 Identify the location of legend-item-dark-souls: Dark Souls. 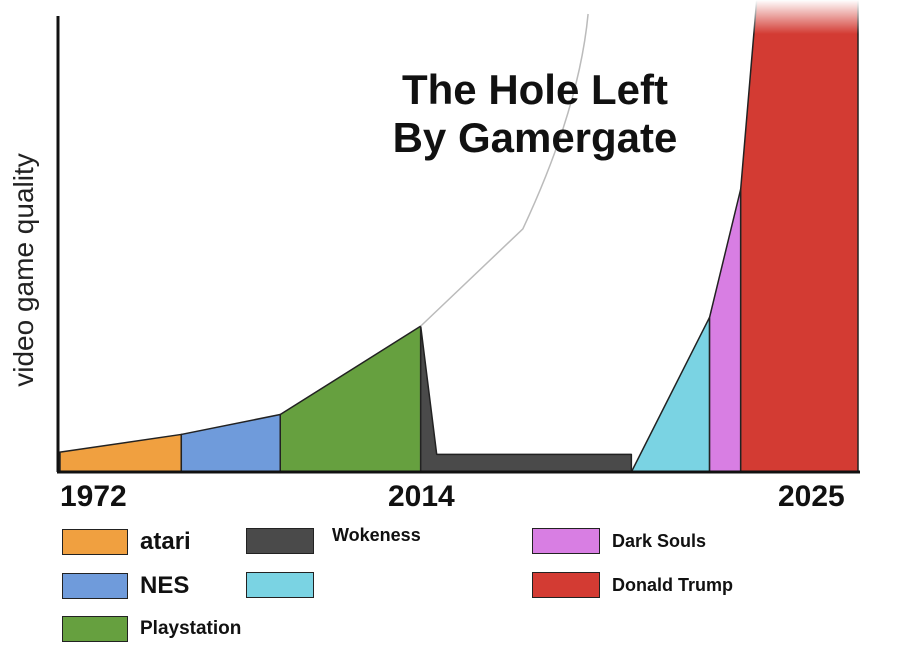
(619, 541).